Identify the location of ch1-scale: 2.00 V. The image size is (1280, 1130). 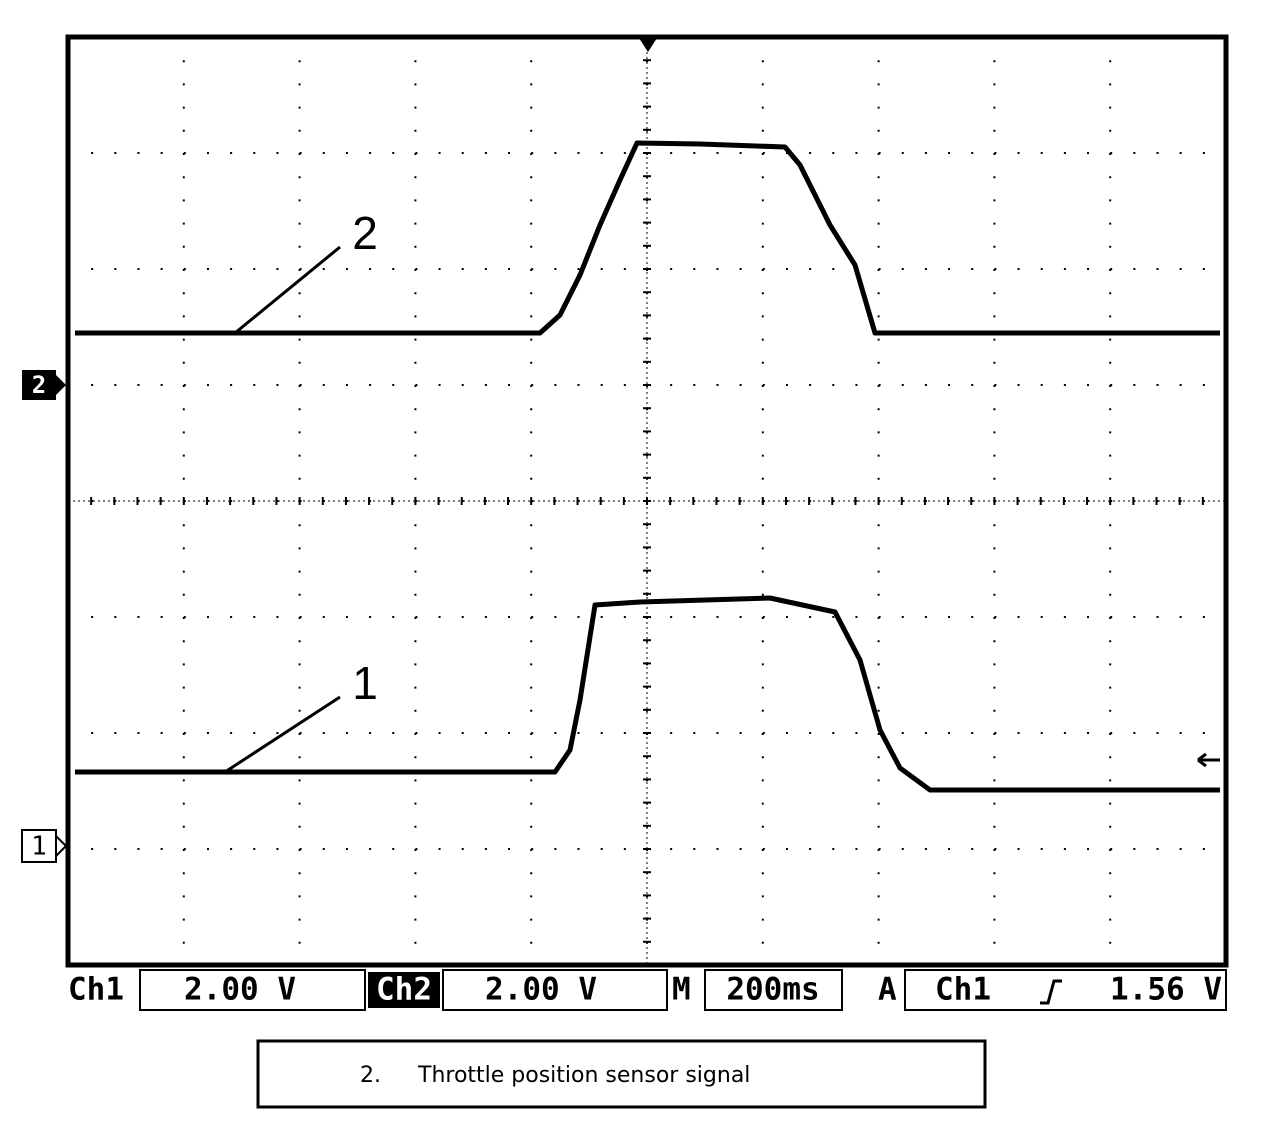
(240, 990).